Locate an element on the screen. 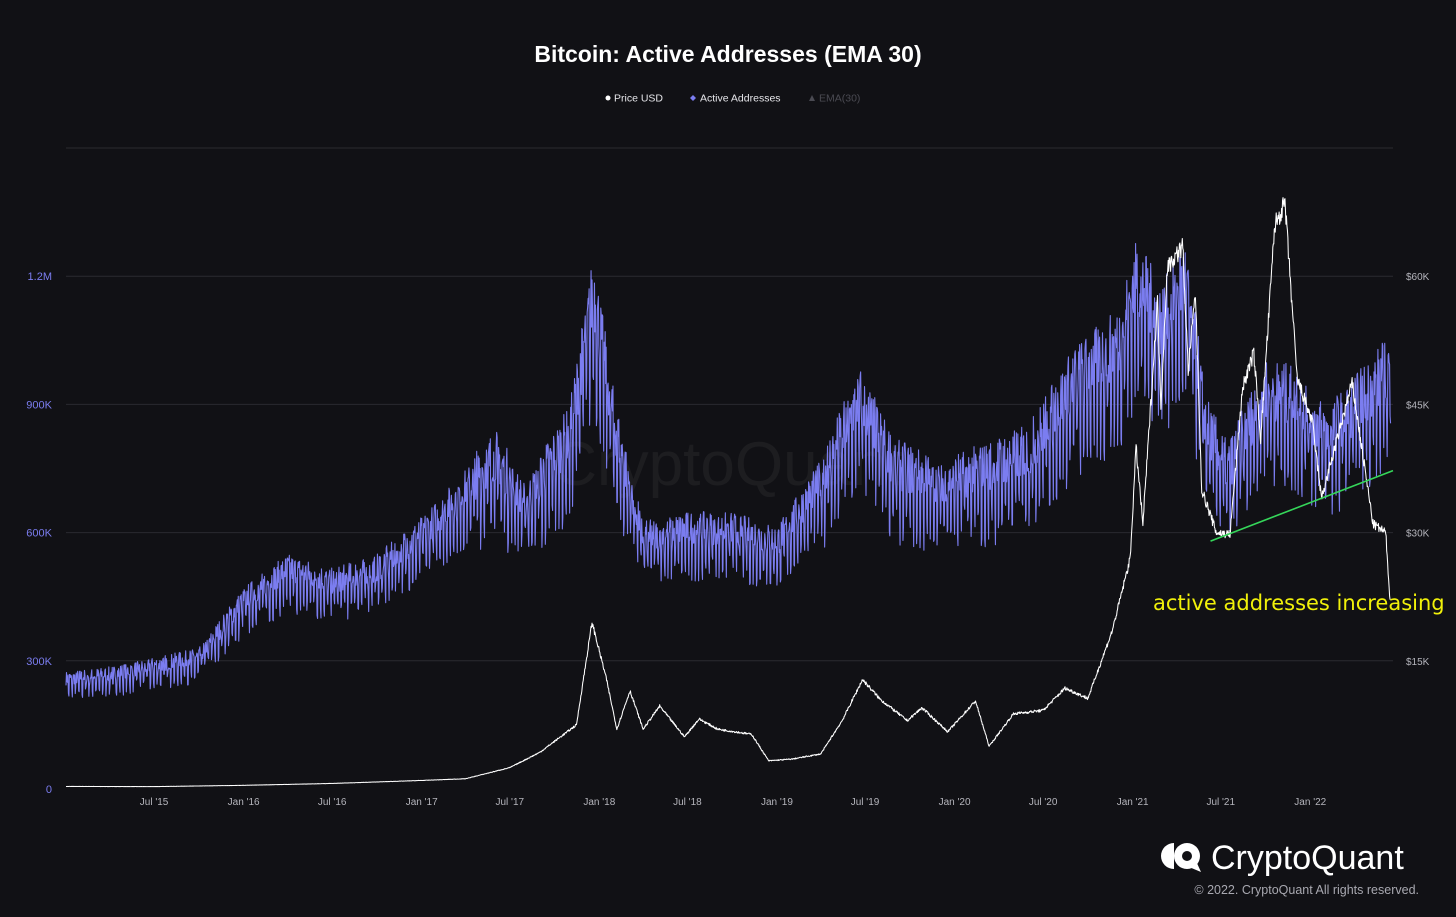 The width and height of the screenshot is (1456, 917). y-right-tick-label: $15K is located at coordinates (1418, 662).